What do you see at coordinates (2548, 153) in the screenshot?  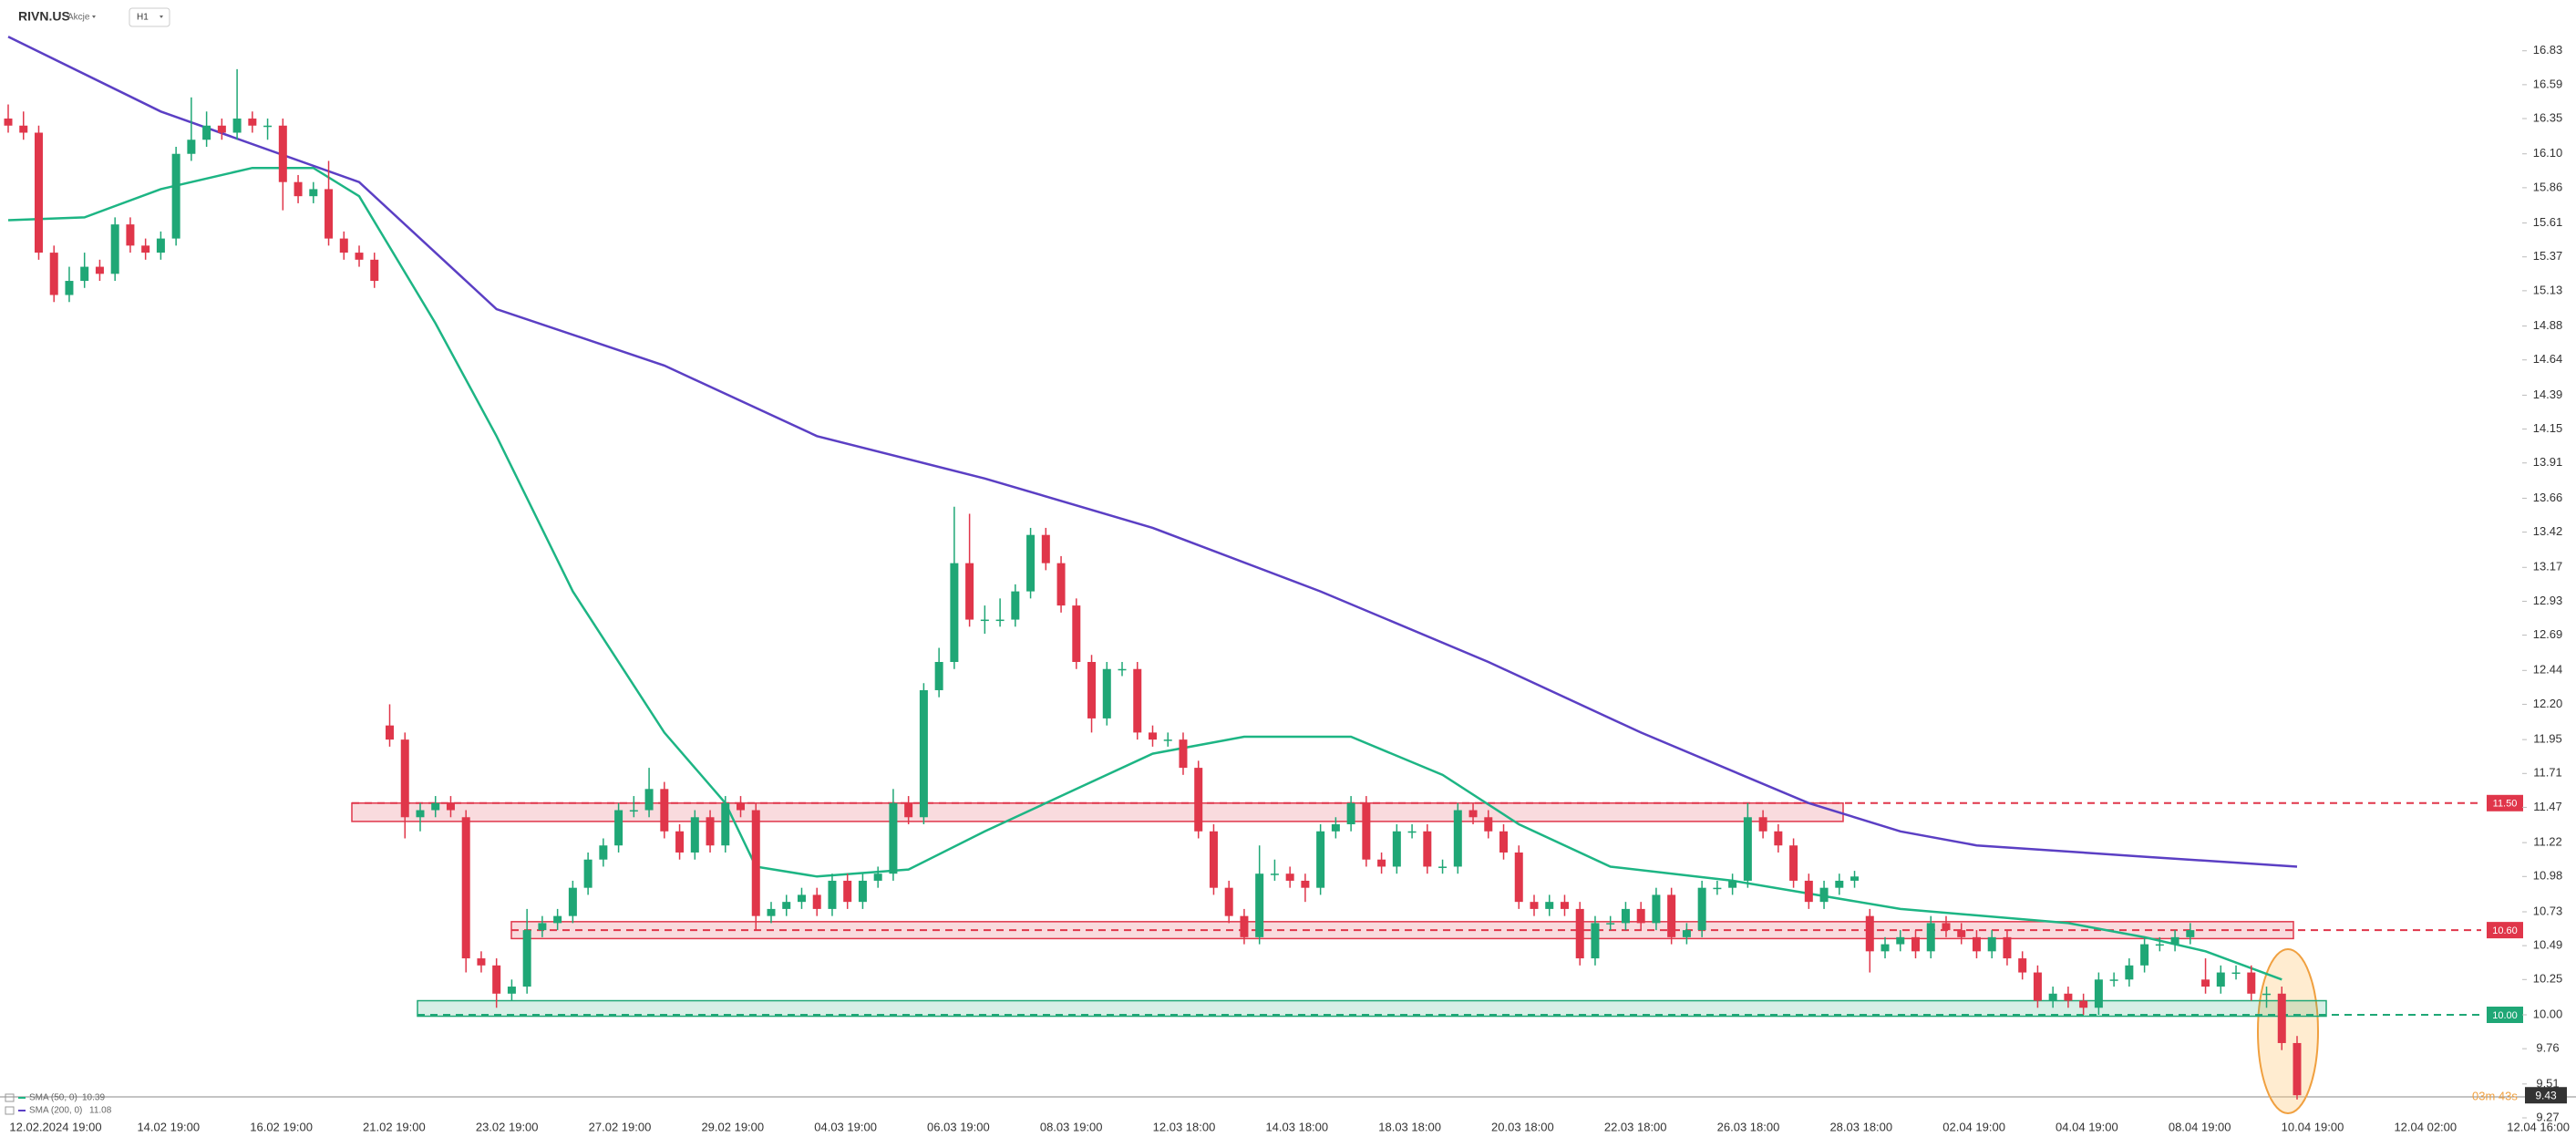 I see `y-tick-label: 16.10` at bounding box center [2548, 153].